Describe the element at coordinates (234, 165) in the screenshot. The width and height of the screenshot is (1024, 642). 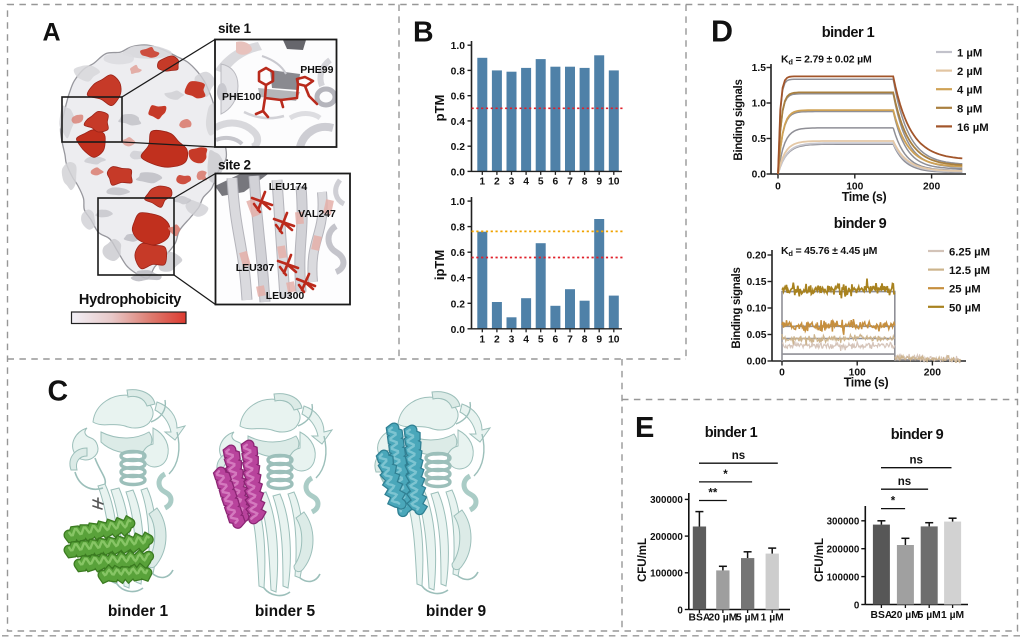
I see `svg-text: site 2` at that location.